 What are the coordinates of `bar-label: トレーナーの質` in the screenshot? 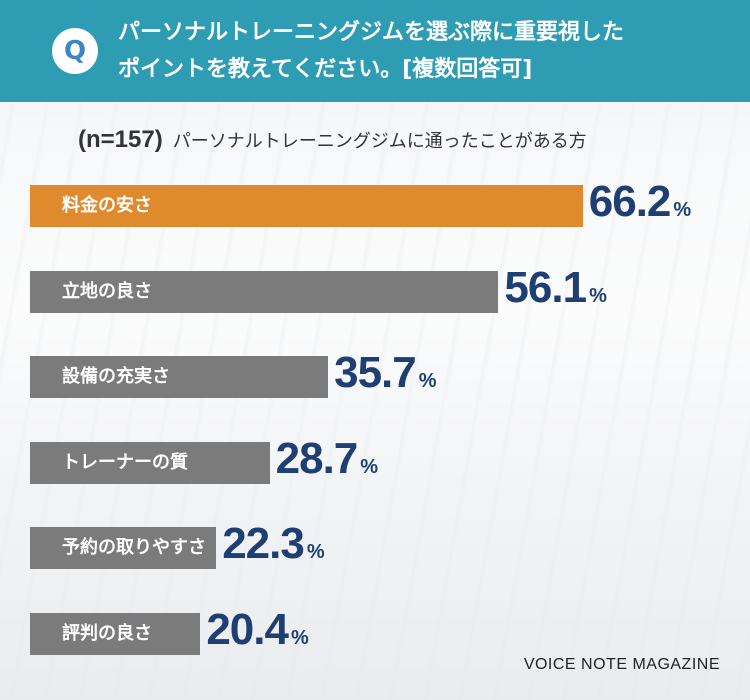 It's located at (125, 462).